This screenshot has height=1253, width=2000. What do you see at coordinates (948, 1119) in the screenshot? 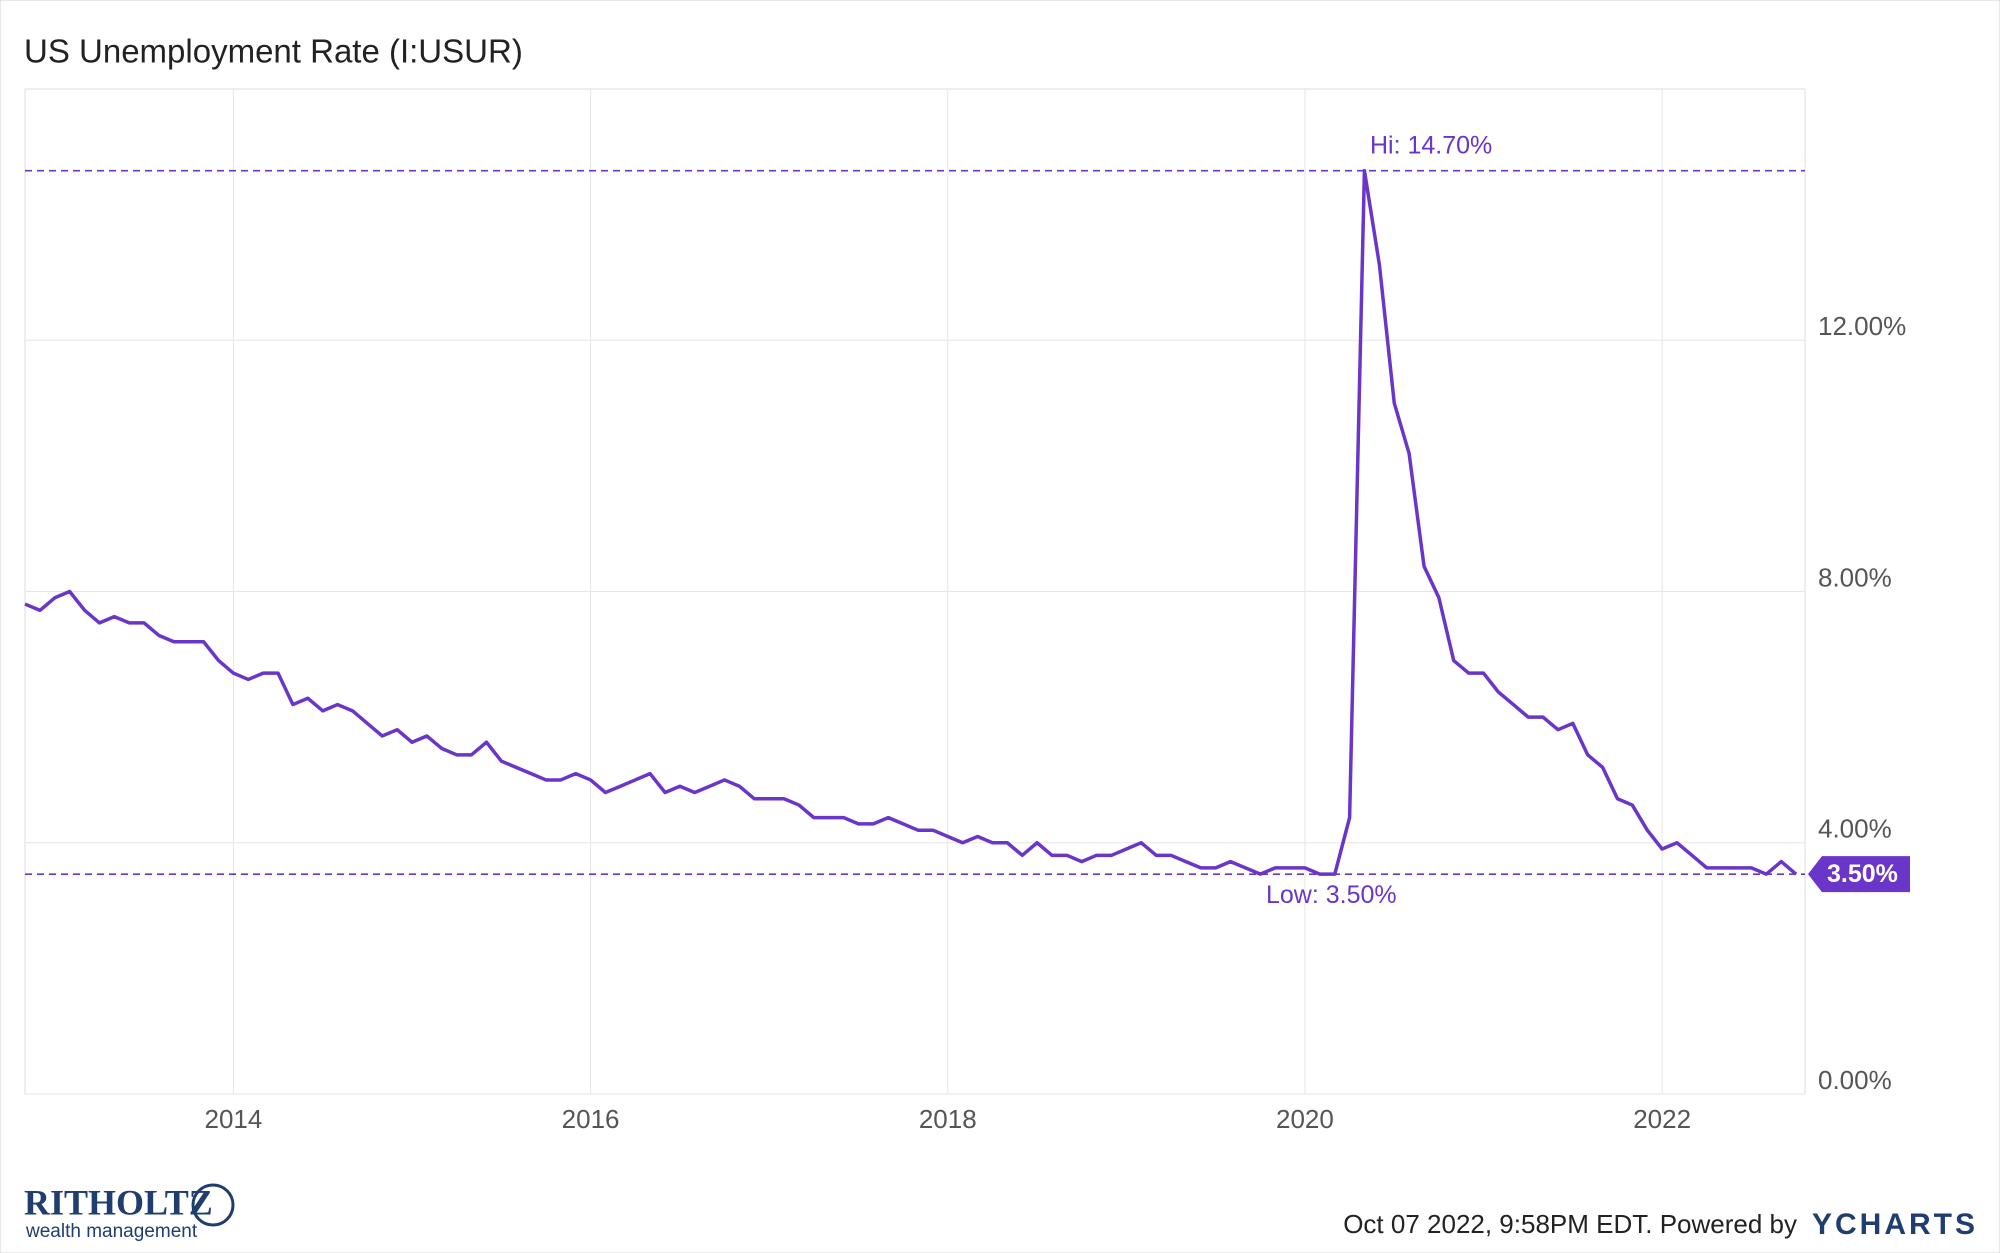
I see `x-tick-label: 2018` at bounding box center [948, 1119].